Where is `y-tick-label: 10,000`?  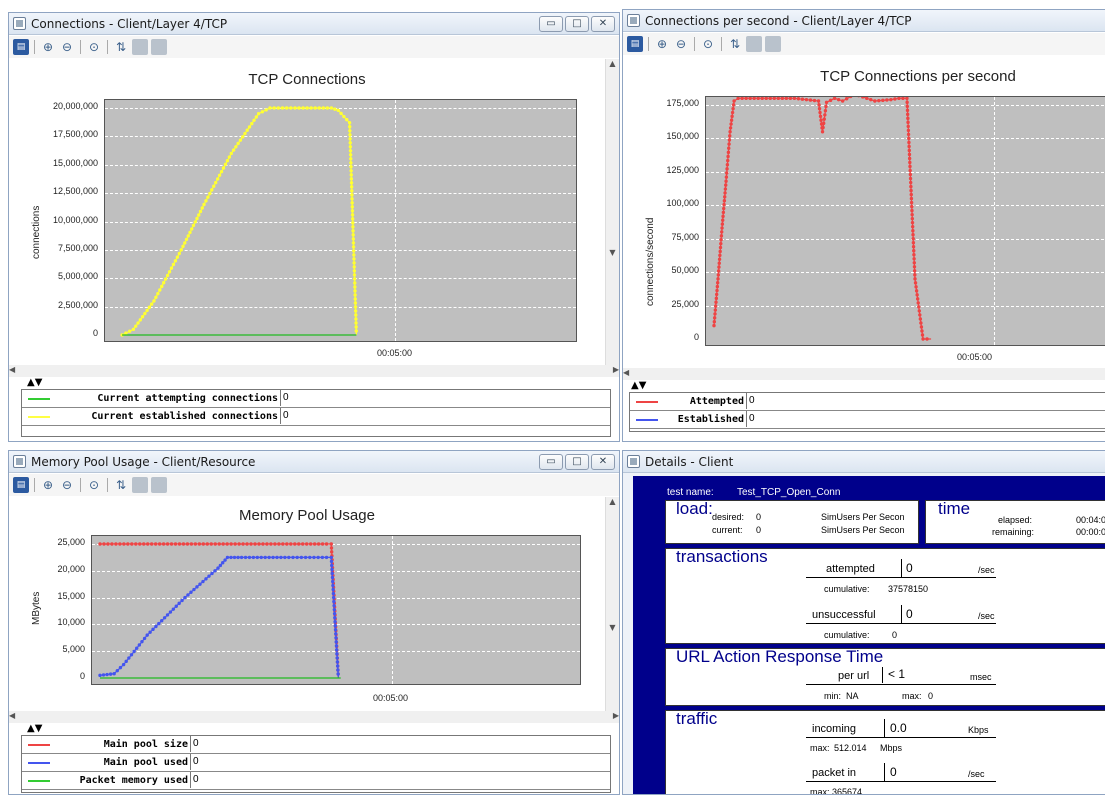
y-tick-label: 10,000 is located at coordinates (50, 622).